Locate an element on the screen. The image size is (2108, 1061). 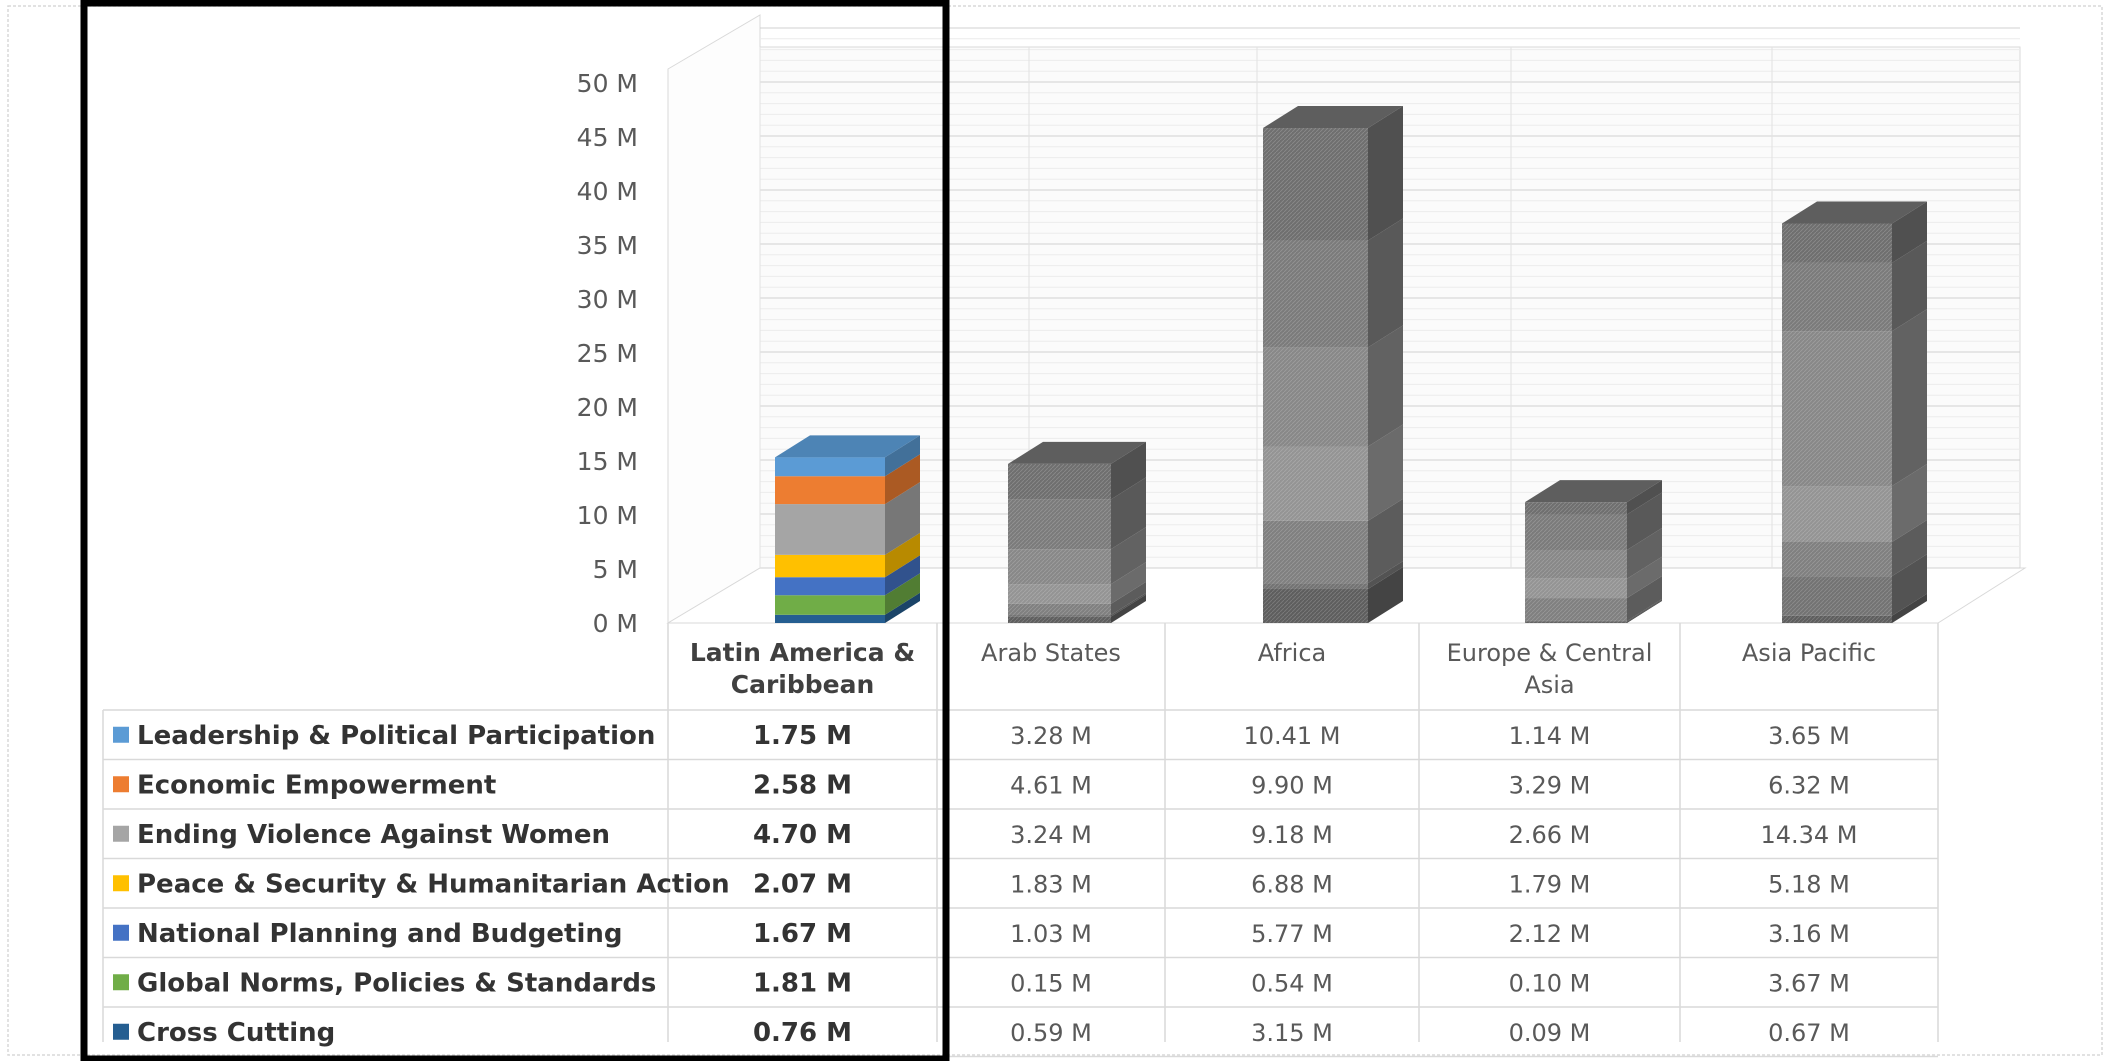
bar-segment-ending-violence-against-women-africa is located at coordinates (1333, 386).